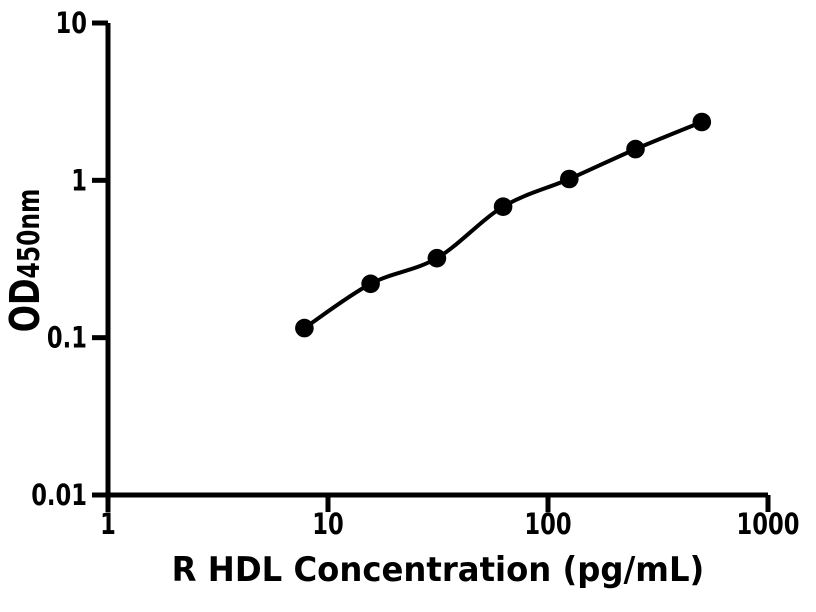  I want to click on x-tick-label: 1000, so click(768, 524).